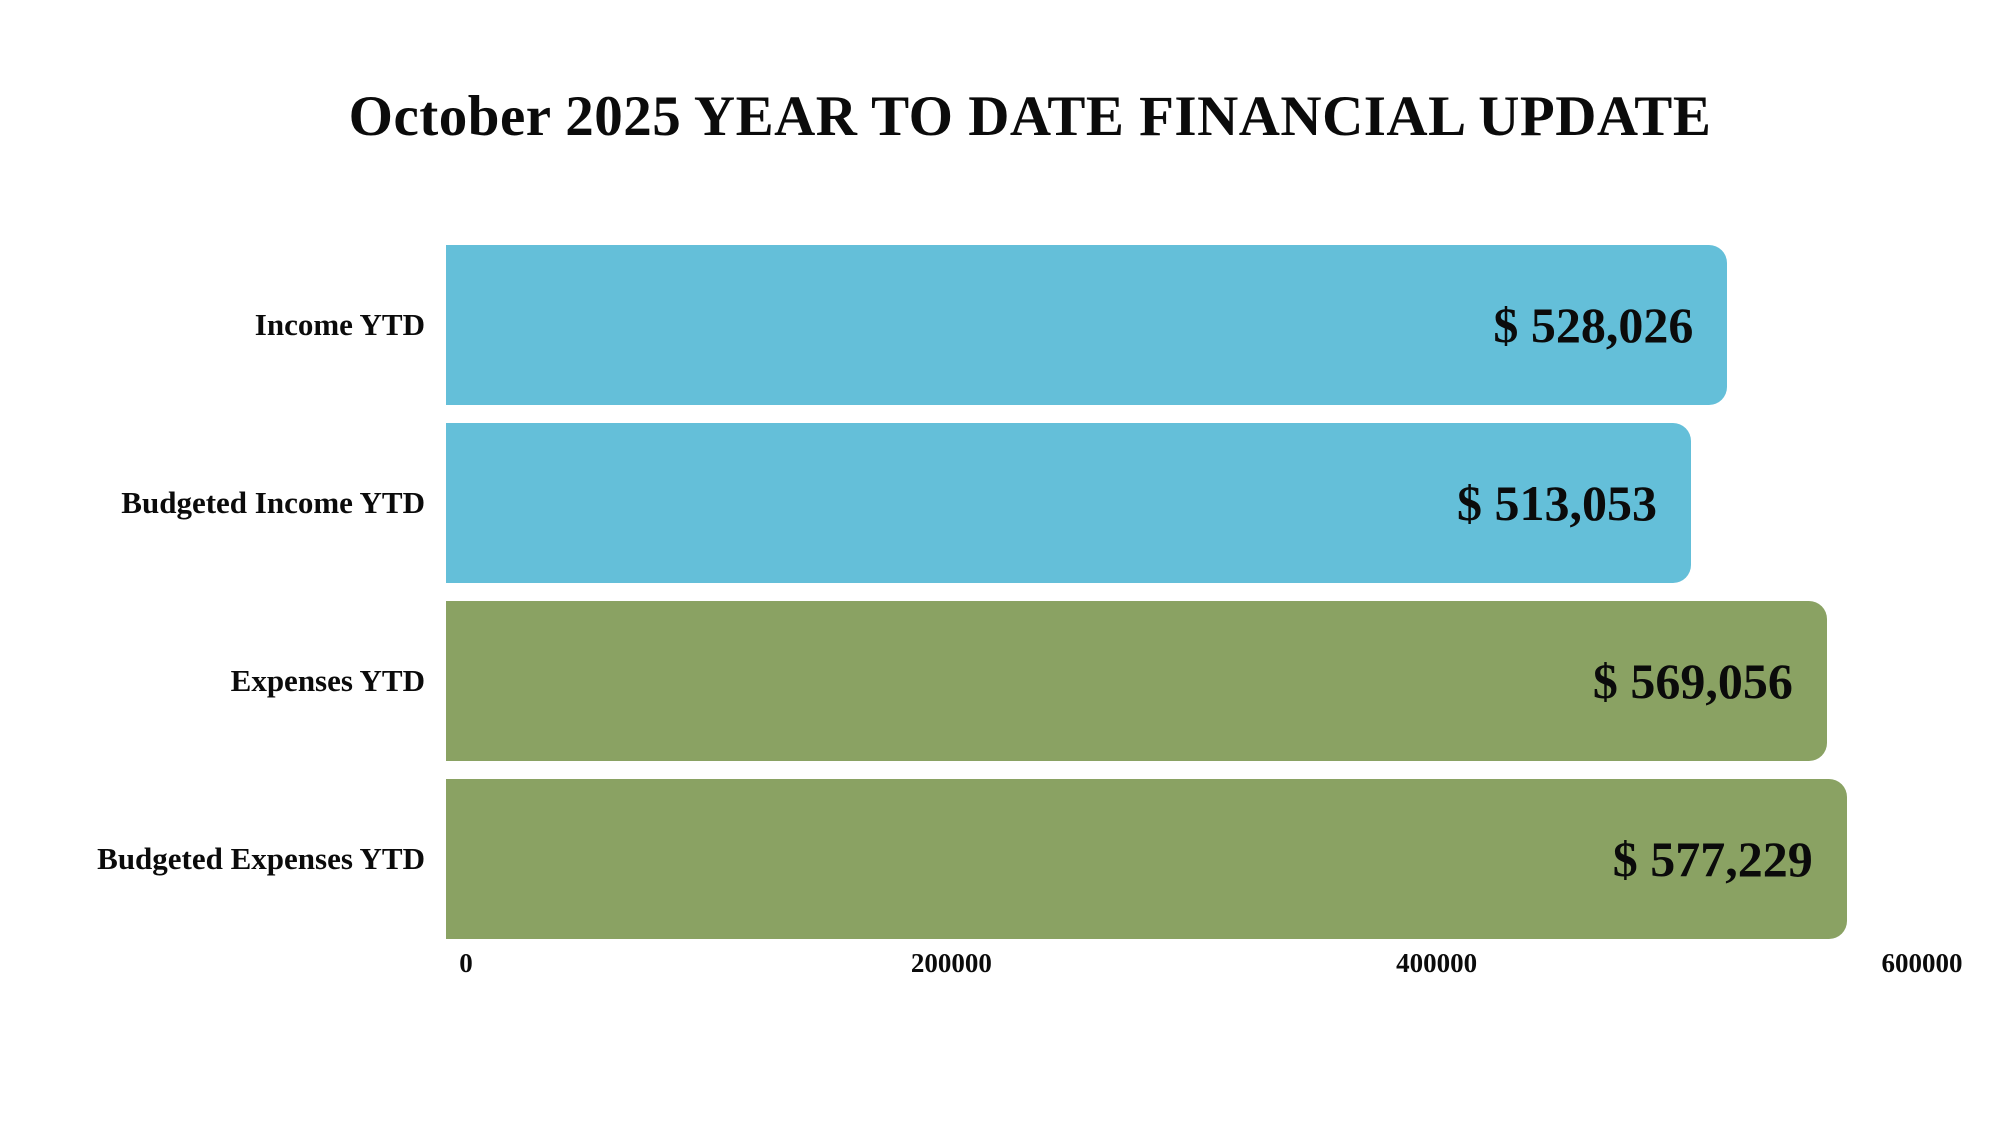 The image size is (2000, 1125). Describe the element at coordinates (327, 680) in the screenshot. I see `category-label-expenses-ytd: Expenses YTD` at that location.